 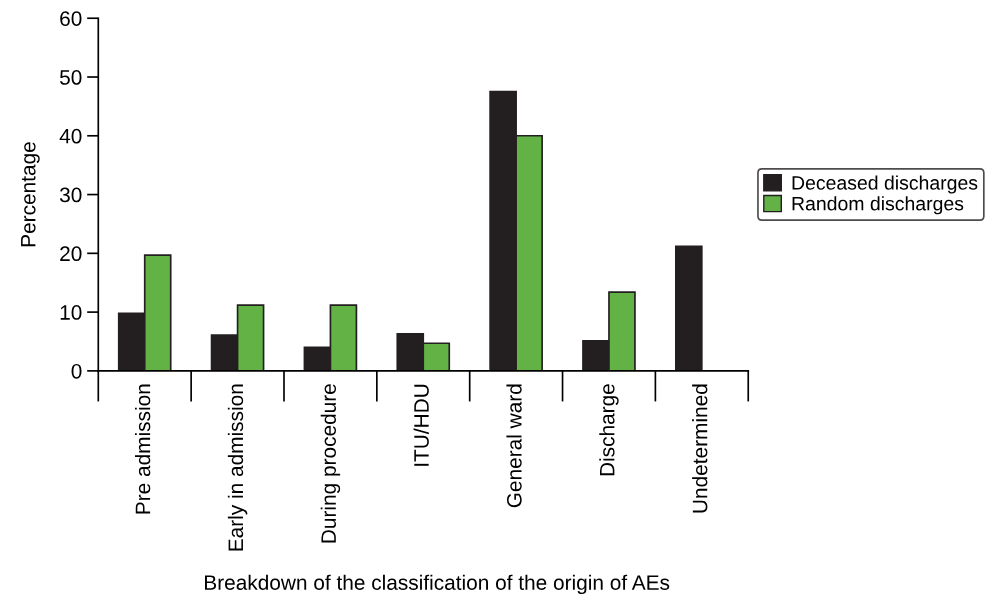 What do you see at coordinates (237, 467) in the screenshot?
I see `x-tick-label: Early in admission` at bounding box center [237, 467].